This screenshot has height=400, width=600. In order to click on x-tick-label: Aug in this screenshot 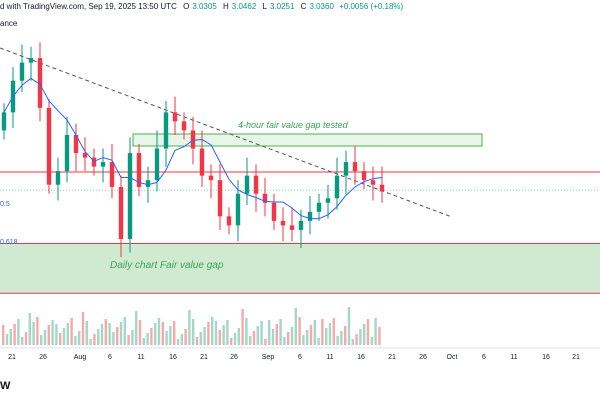, I will do `click(80, 357)`.